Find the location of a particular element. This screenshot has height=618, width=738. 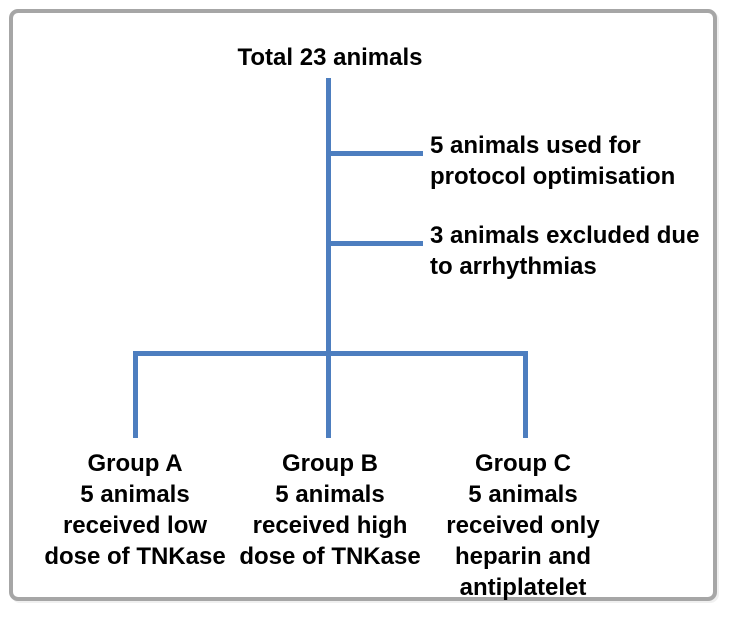

text-line: received low is located at coordinates (135, 525).